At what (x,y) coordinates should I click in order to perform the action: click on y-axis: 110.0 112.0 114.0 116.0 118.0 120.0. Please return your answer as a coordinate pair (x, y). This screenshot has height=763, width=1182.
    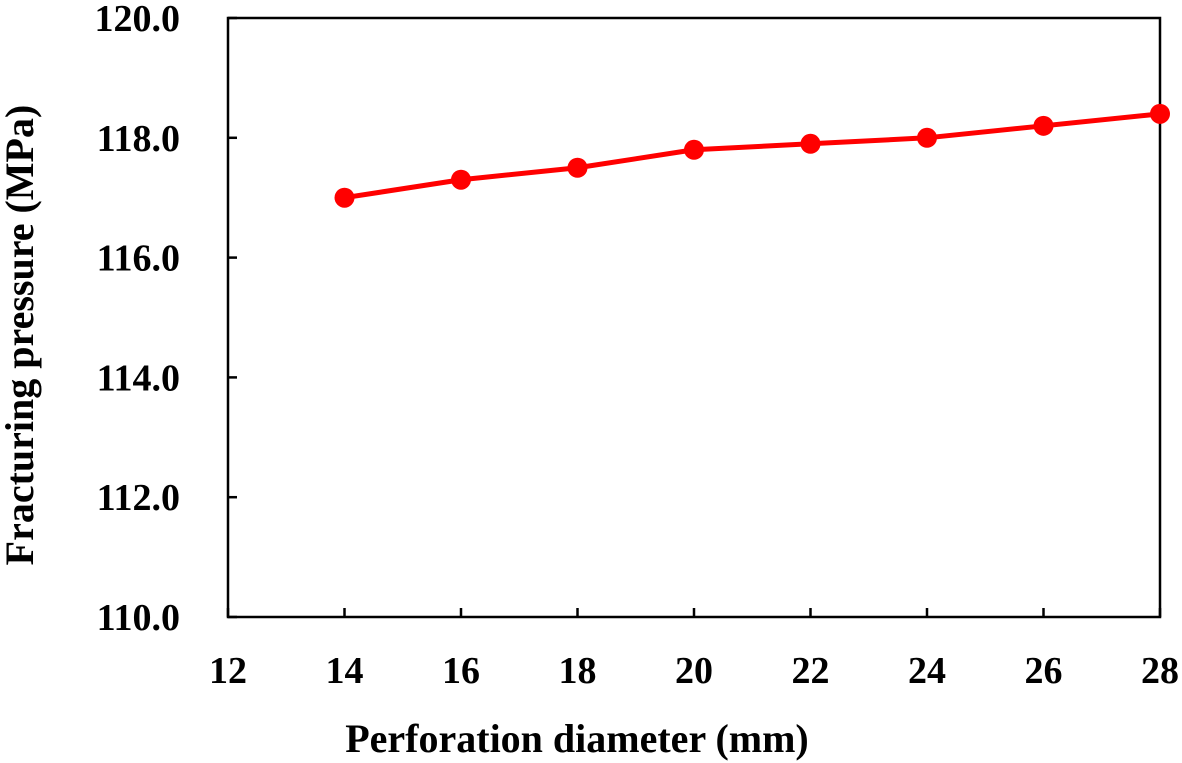
    Looking at the image, I should click on (166, 319).